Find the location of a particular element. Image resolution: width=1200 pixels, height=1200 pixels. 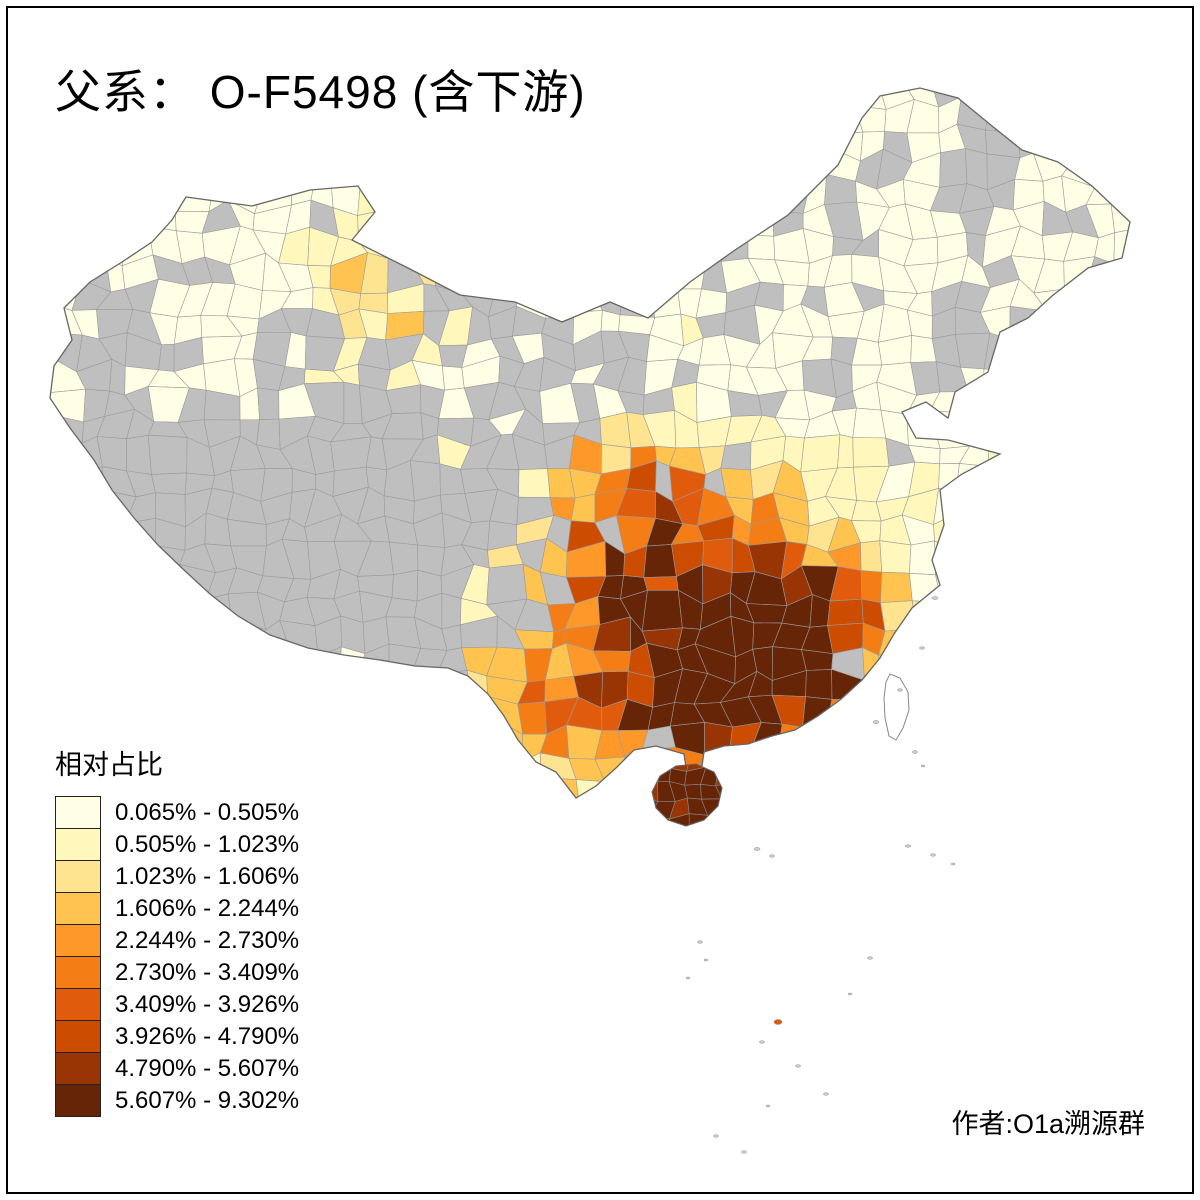

legend-label: 4.790% - 5.607% is located at coordinates (207, 1068).